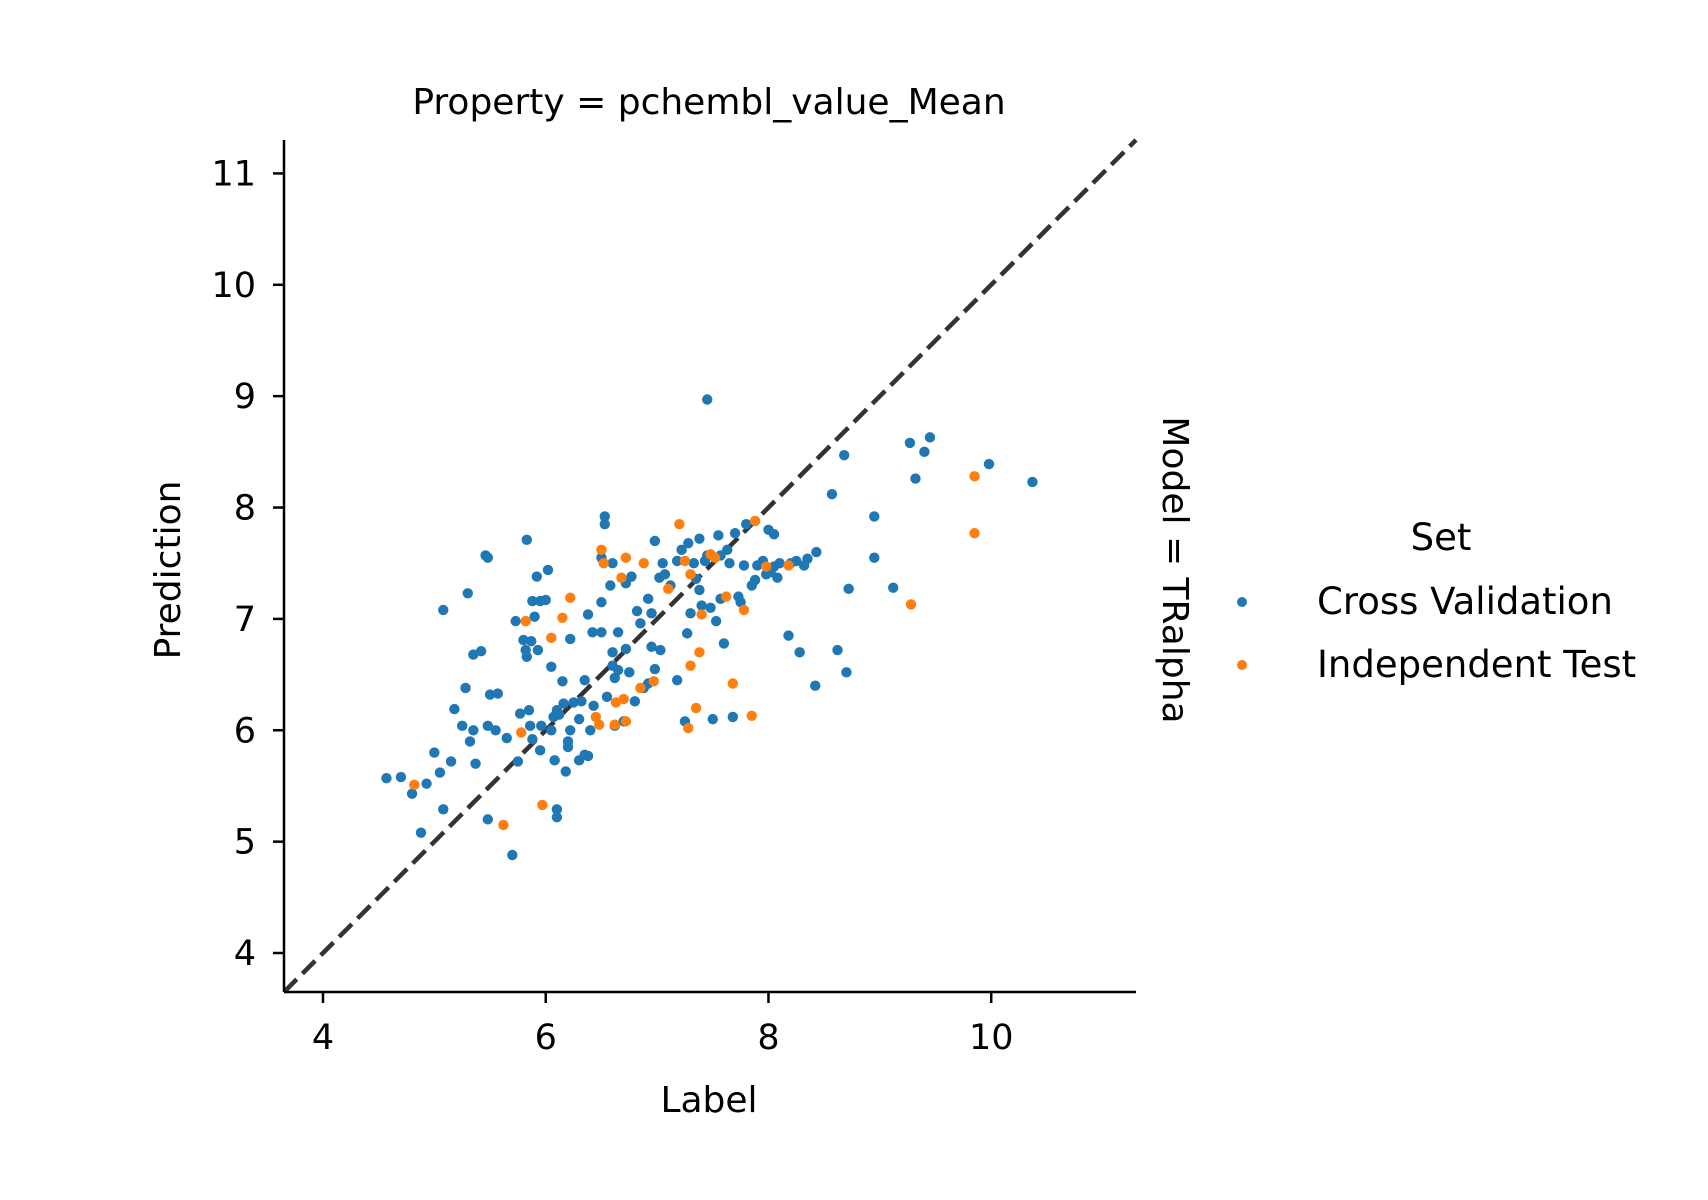 The image size is (1708, 1200). What do you see at coordinates (245, 620) in the screenshot?
I see `y-tick-label: 7` at bounding box center [245, 620].